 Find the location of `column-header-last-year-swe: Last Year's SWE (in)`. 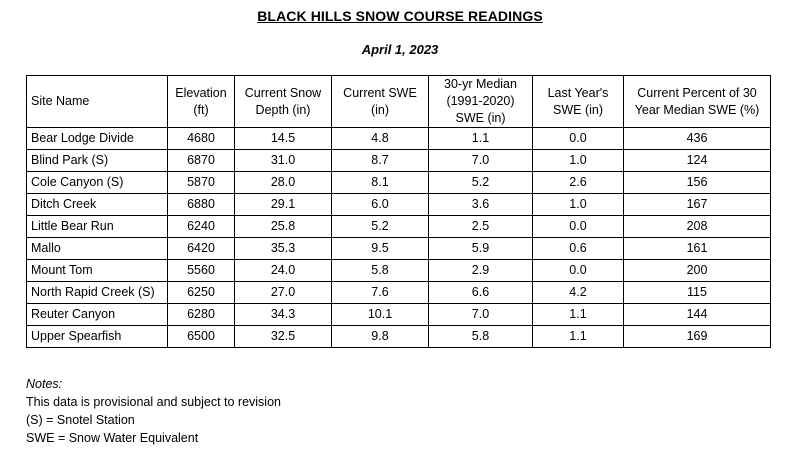

column-header-last-year-swe: Last Year's SWE (in) is located at coordinates (578, 101).